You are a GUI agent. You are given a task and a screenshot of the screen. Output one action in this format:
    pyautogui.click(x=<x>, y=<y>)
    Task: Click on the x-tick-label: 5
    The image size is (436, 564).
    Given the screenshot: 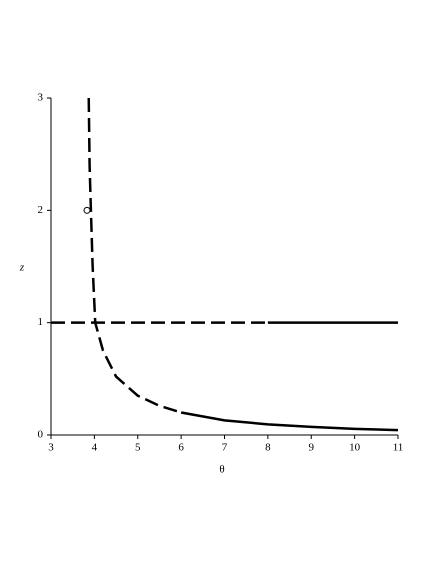 What is the action you would take?
    pyautogui.click(x=138, y=448)
    